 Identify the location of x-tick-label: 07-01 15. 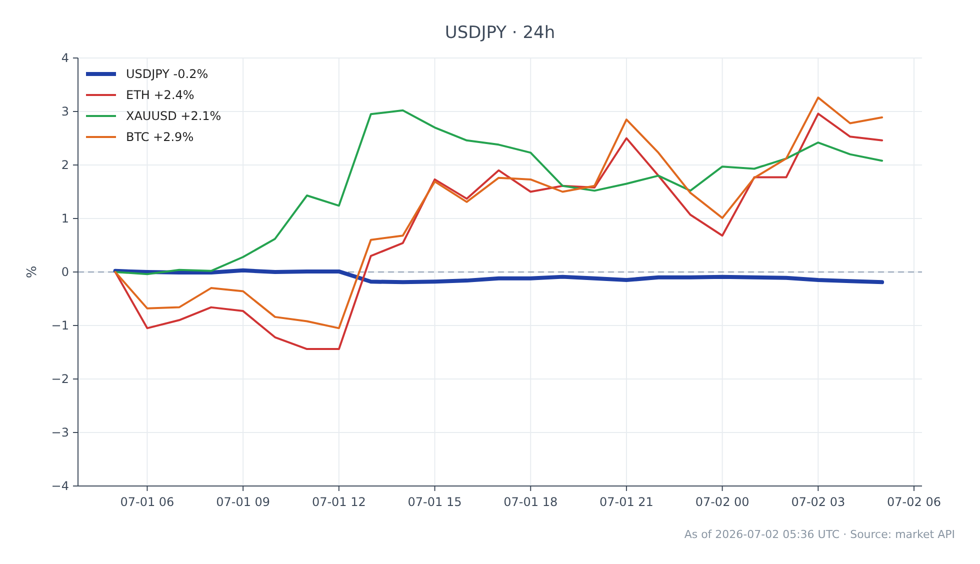
(435, 502).